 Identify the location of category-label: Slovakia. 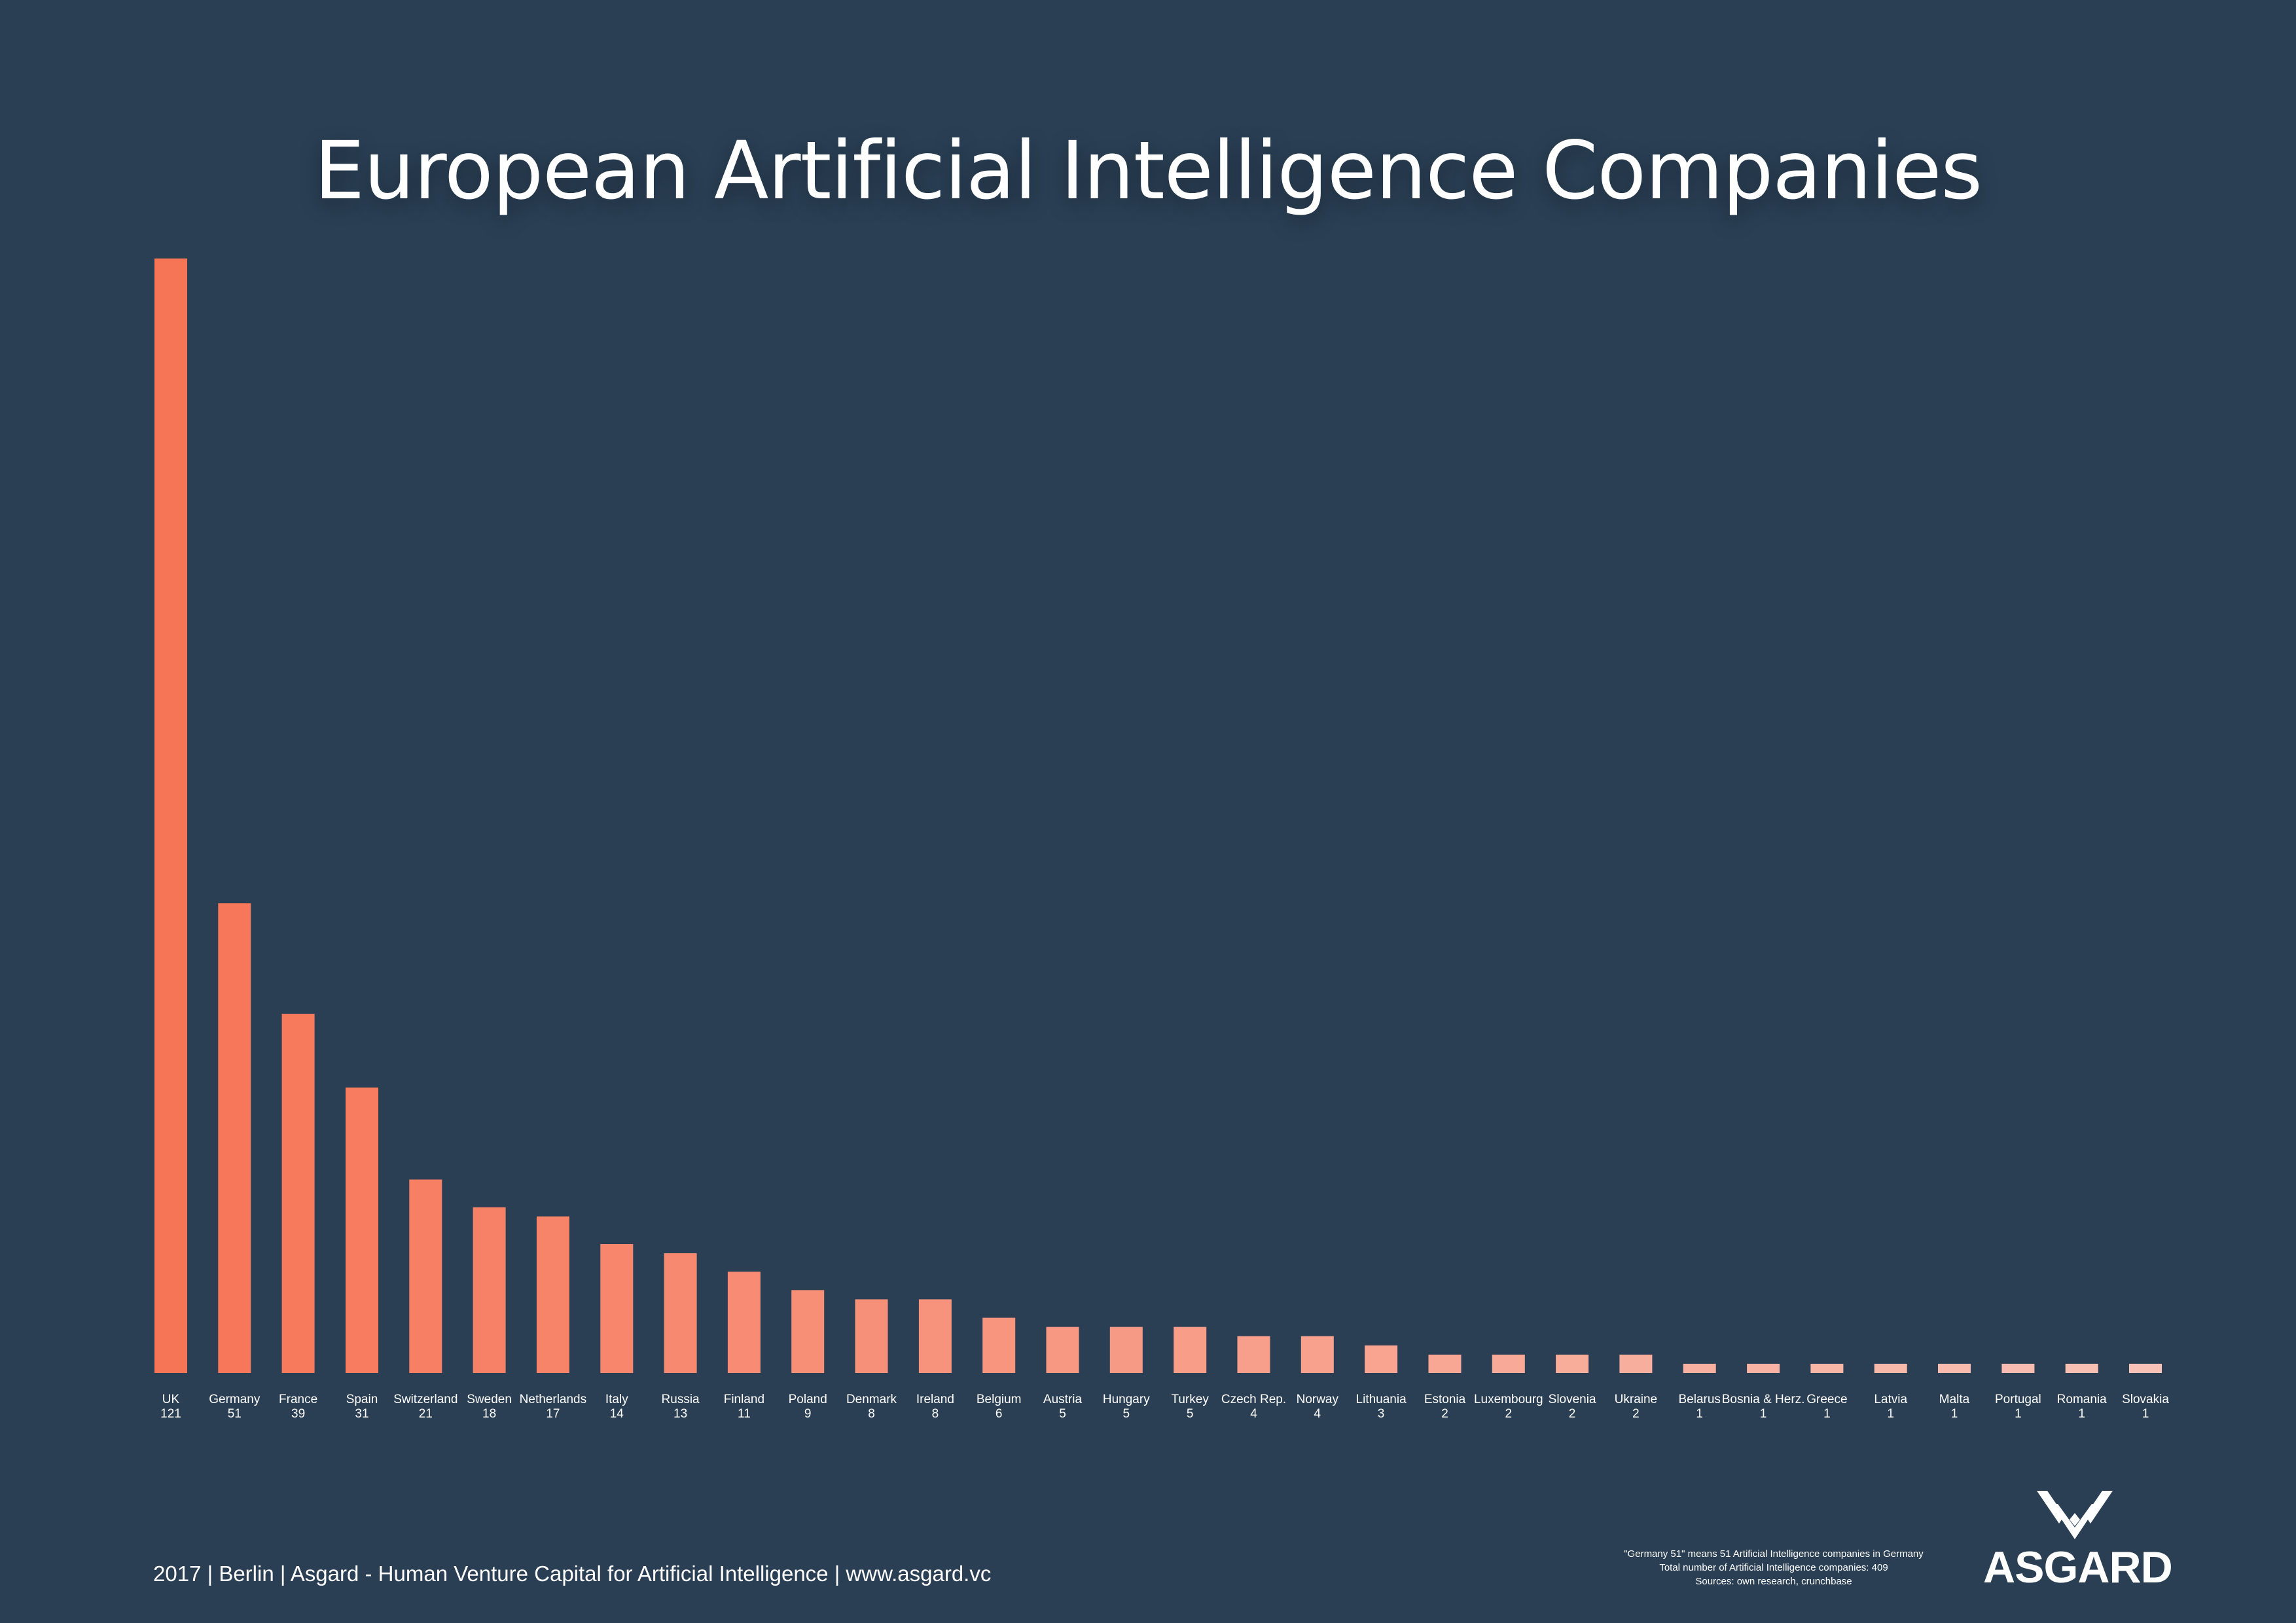
(2145, 1400).